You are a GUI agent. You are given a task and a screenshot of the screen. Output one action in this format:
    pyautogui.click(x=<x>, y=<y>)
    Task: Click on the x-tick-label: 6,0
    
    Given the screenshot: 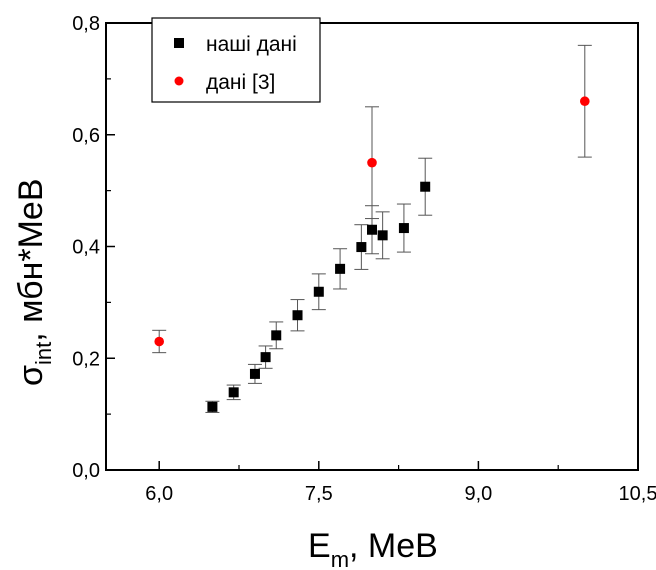 What is the action you would take?
    pyautogui.click(x=159, y=494)
    